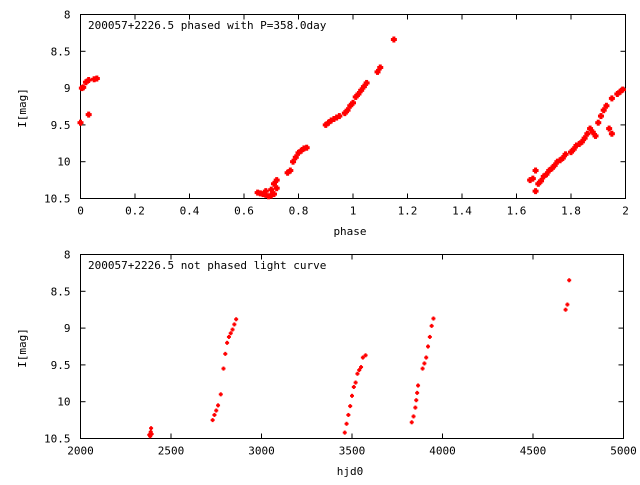 The height and width of the screenshot is (485, 640). What do you see at coordinates (61, 125) in the screenshot?
I see `phased-y-tick-label: 9.5` at bounding box center [61, 125].